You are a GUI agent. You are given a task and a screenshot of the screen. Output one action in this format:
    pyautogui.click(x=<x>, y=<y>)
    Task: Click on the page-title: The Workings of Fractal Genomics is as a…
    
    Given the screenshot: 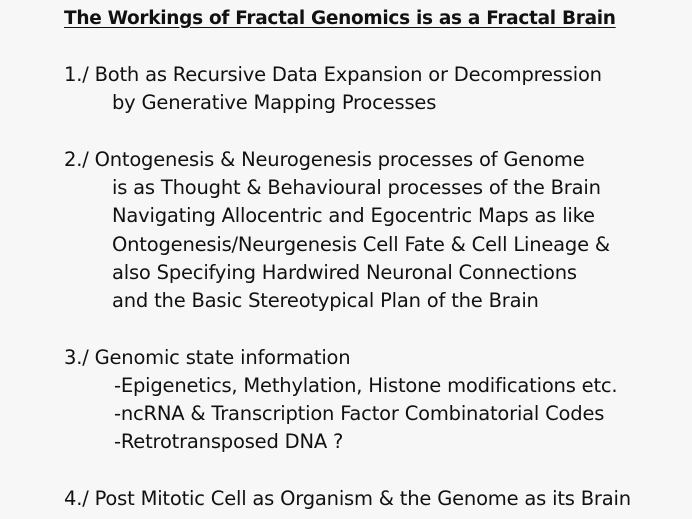 What is the action you would take?
    pyautogui.click(x=340, y=18)
    